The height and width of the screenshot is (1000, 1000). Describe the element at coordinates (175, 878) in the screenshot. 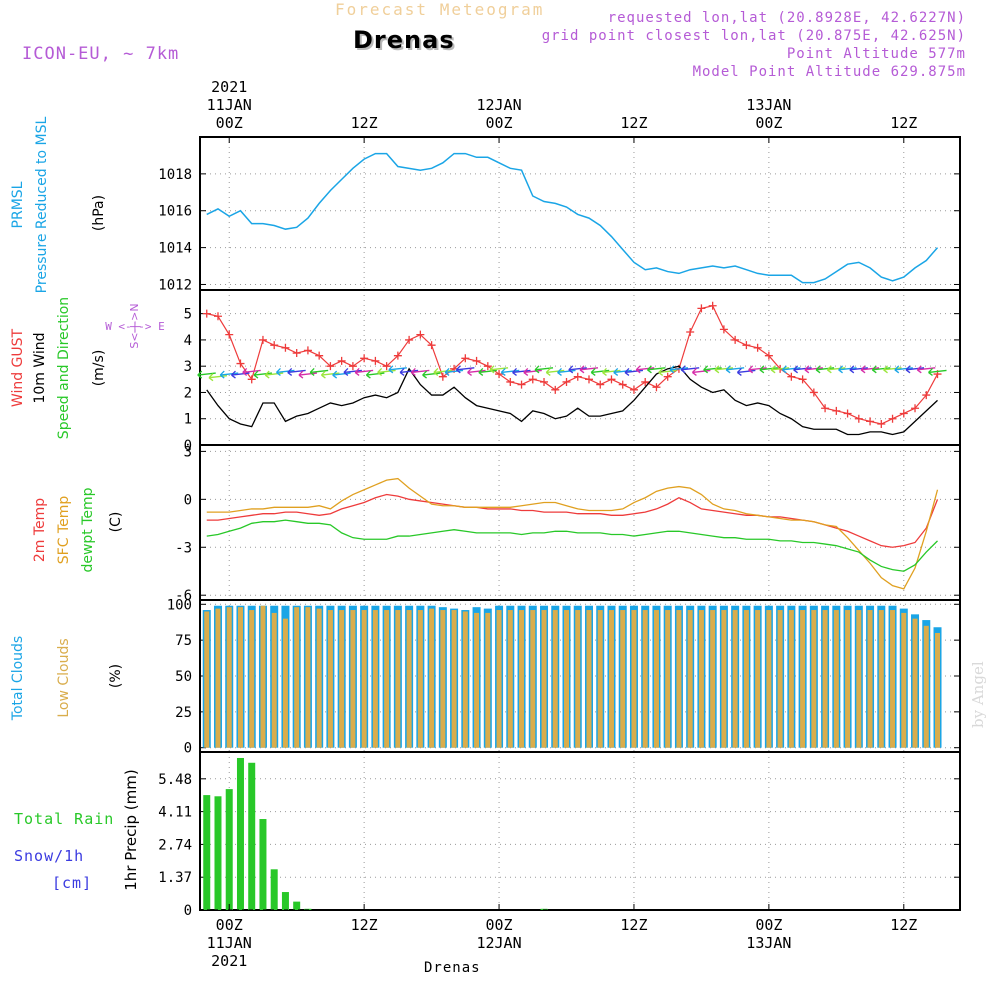

I see `y-tick-label: 1.37` at that location.